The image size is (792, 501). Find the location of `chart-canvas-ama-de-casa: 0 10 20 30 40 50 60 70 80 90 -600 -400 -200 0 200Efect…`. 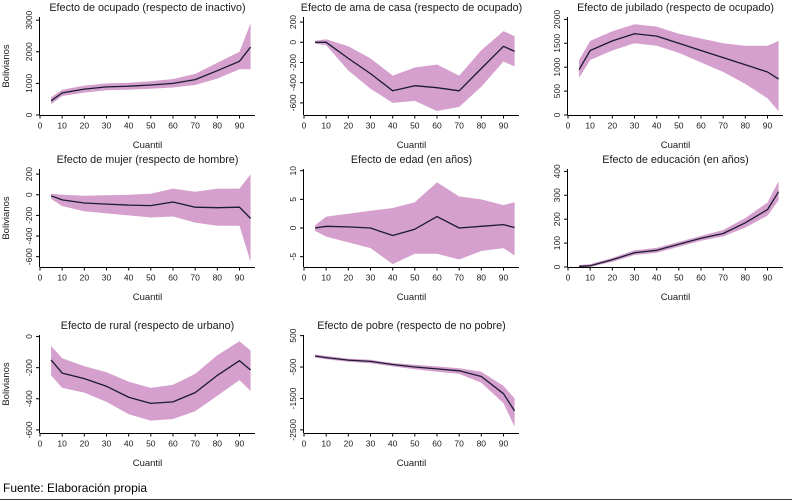

chart-canvas-ama-de-casa: 0 10 20 30 40 50 60 70 80 90 -600 -400 -200 0 200Efect… is located at coordinates (405, 76).